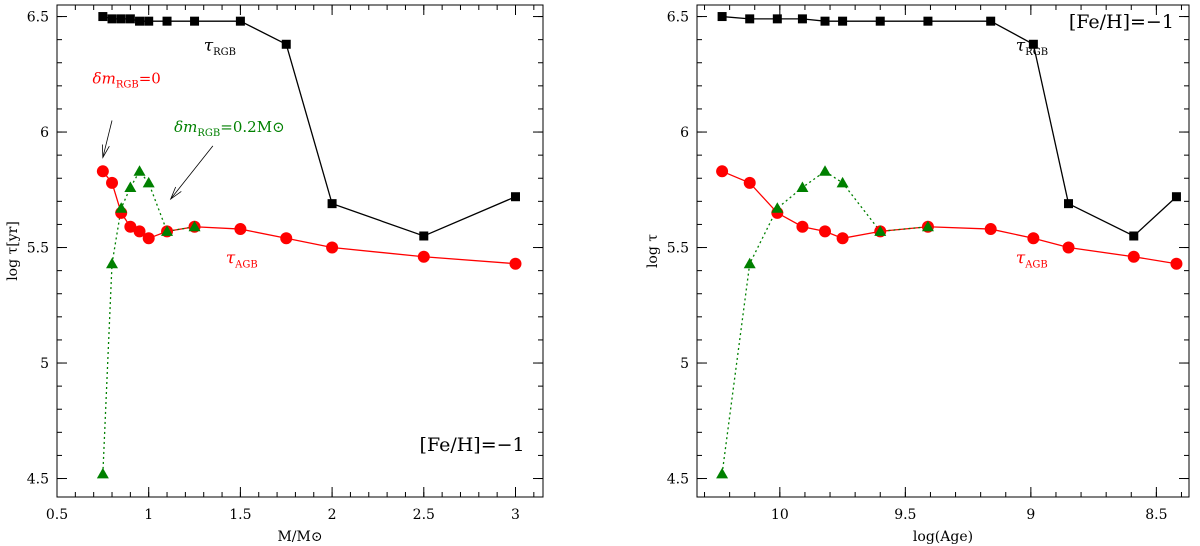 The width and height of the screenshot is (1200, 546). What do you see at coordinates (653, 251) in the screenshot?
I see `y-axis-label: log τ` at bounding box center [653, 251].